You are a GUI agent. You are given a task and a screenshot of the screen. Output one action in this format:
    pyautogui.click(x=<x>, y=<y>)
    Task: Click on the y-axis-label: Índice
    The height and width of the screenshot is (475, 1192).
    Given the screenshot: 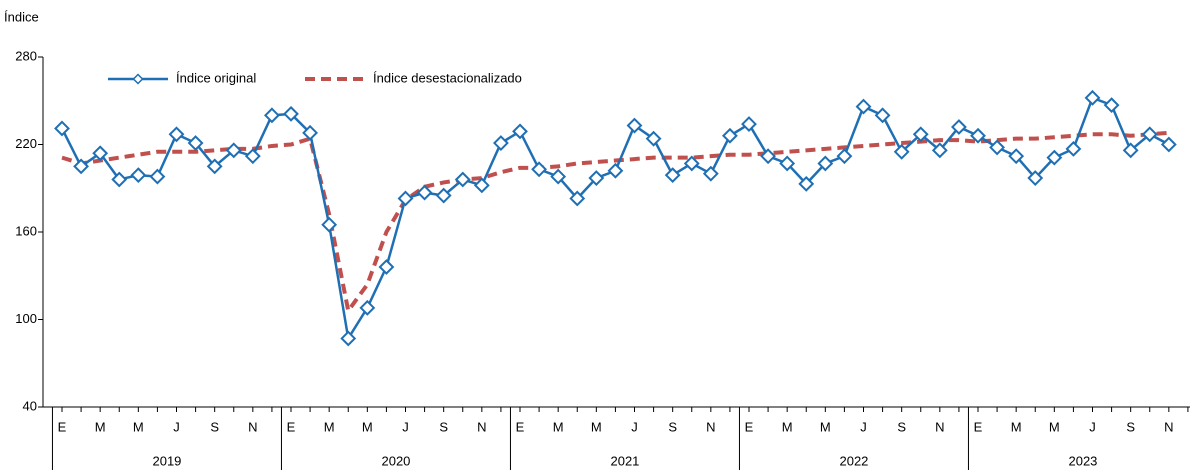 What is the action you would take?
    pyautogui.click(x=21, y=16)
    